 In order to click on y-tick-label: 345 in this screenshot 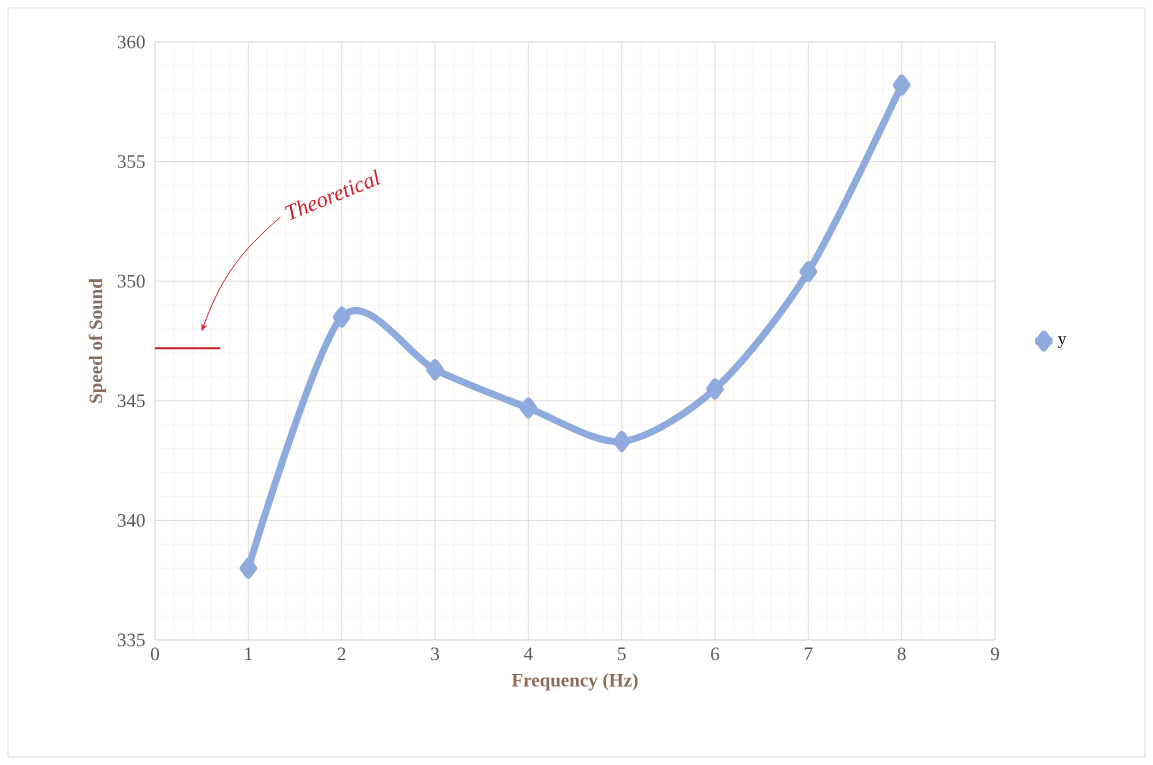, I will do `click(131, 401)`.